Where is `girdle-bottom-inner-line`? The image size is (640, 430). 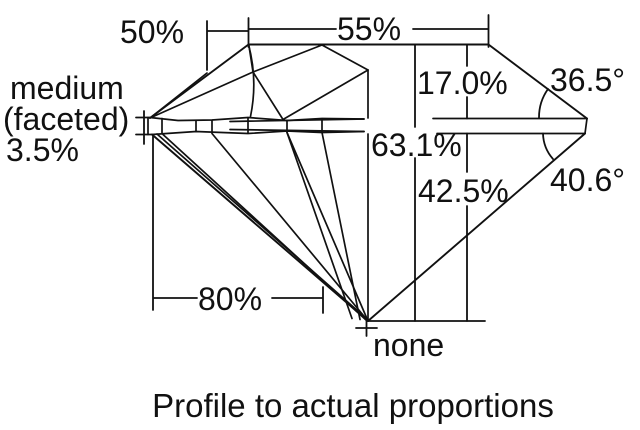
girdle-bottom-inner-line is located at coordinates (297, 130).